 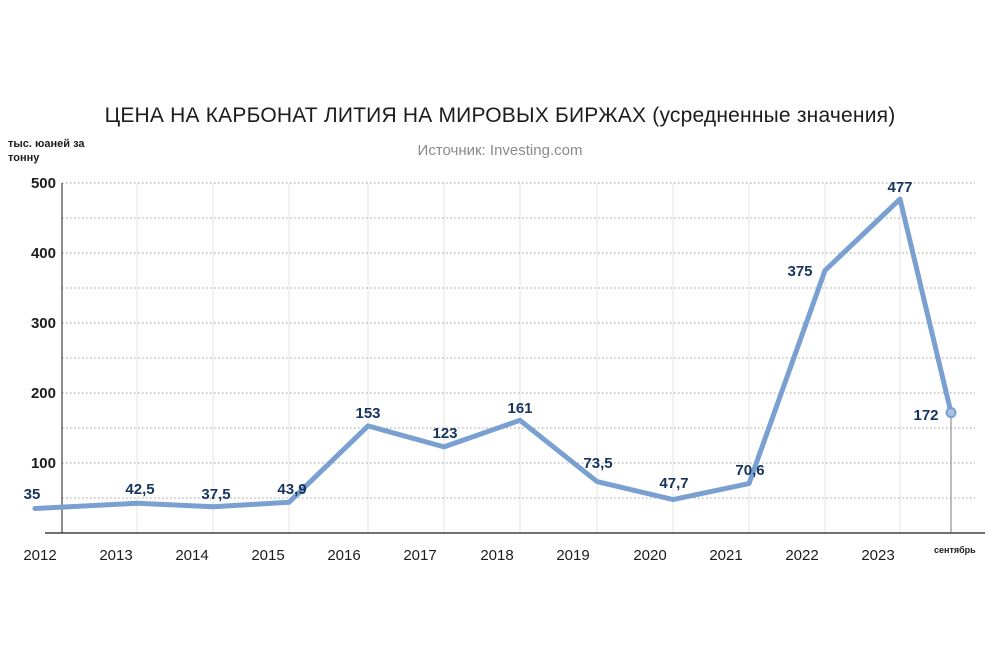 I want to click on data-label: 35, so click(x=32, y=494).